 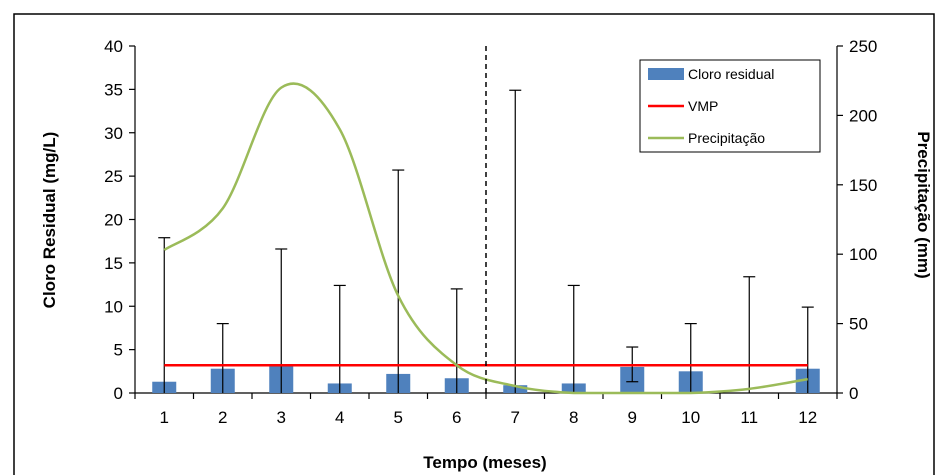 What do you see at coordinates (118, 350) in the screenshot?
I see `y-left-tick-label: 5` at bounding box center [118, 350].